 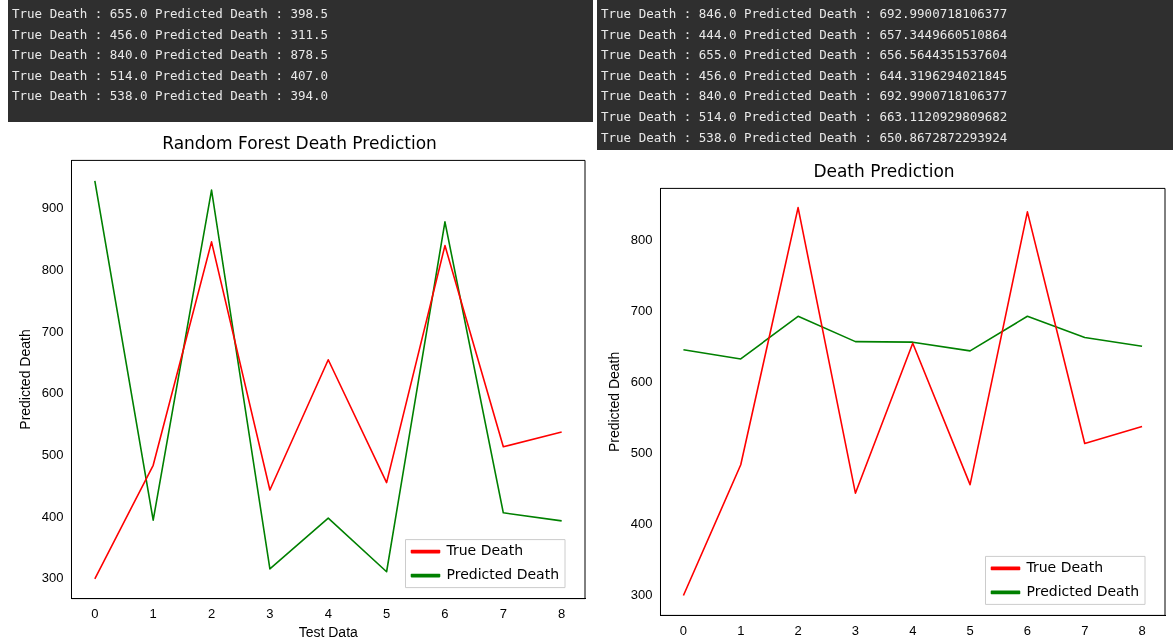 I want to click on chart-title: Random Forest Death Prediction, so click(x=299, y=142).